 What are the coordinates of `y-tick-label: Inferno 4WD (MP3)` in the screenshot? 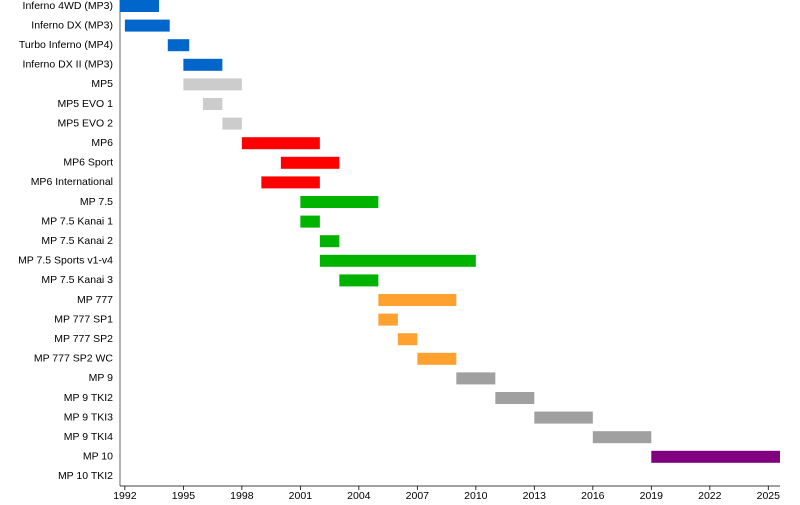 It's located at (68, 6).